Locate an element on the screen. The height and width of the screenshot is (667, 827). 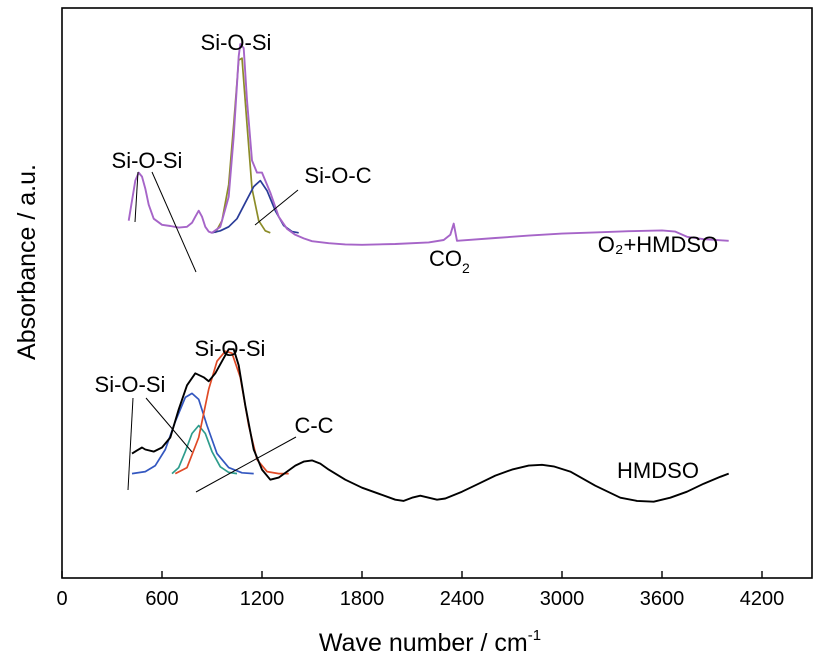
x-tick-label: 4200 is located at coordinates (762, 599).